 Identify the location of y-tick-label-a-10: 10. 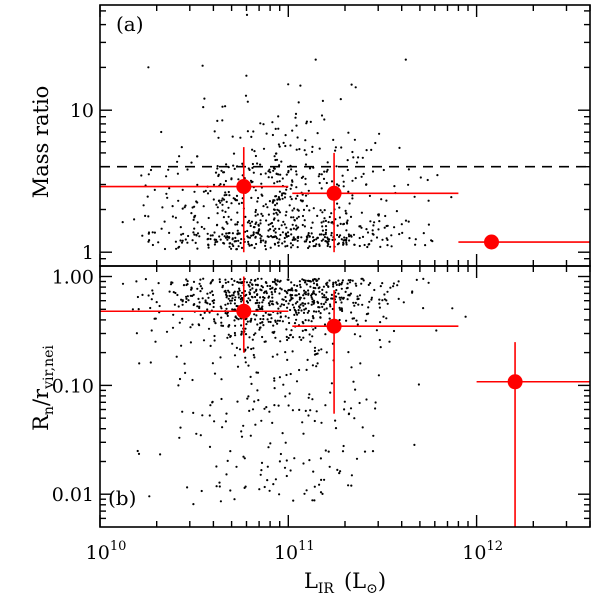
(82, 111).